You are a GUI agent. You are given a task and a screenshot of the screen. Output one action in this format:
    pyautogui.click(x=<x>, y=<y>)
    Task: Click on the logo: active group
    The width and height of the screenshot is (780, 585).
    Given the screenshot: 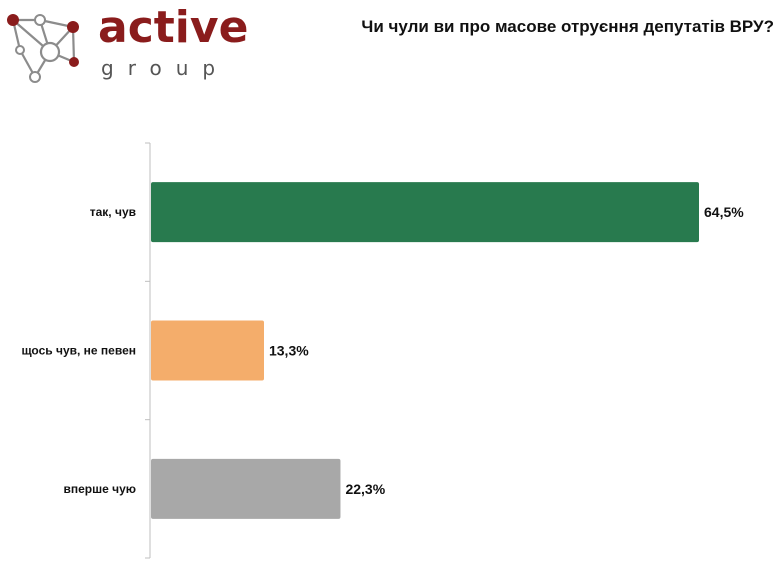 What is the action you would take?
    pyautogui.click(x=124, y=47)
    